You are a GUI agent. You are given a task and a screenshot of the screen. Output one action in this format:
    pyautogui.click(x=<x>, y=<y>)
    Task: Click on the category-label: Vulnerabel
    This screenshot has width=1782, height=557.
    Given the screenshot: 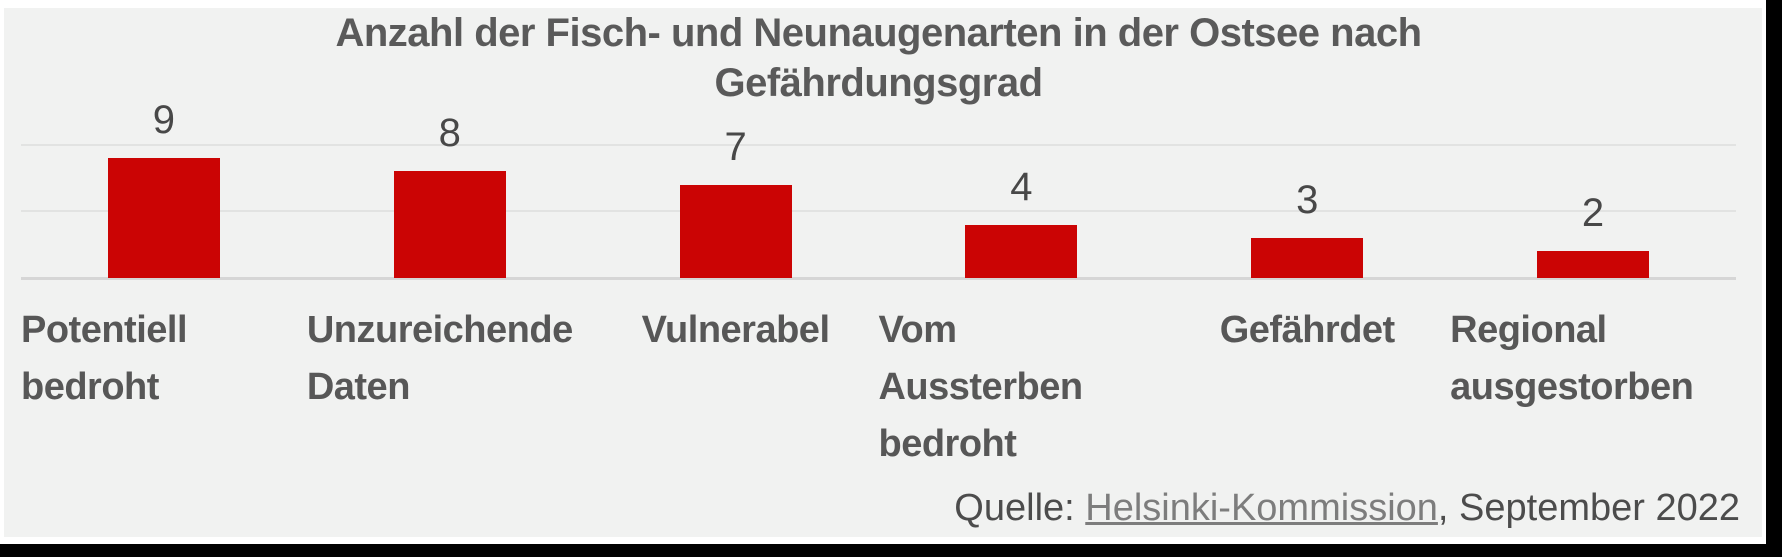 What is the action you would take?
    pyautogui.click(x=735, y=330)
    